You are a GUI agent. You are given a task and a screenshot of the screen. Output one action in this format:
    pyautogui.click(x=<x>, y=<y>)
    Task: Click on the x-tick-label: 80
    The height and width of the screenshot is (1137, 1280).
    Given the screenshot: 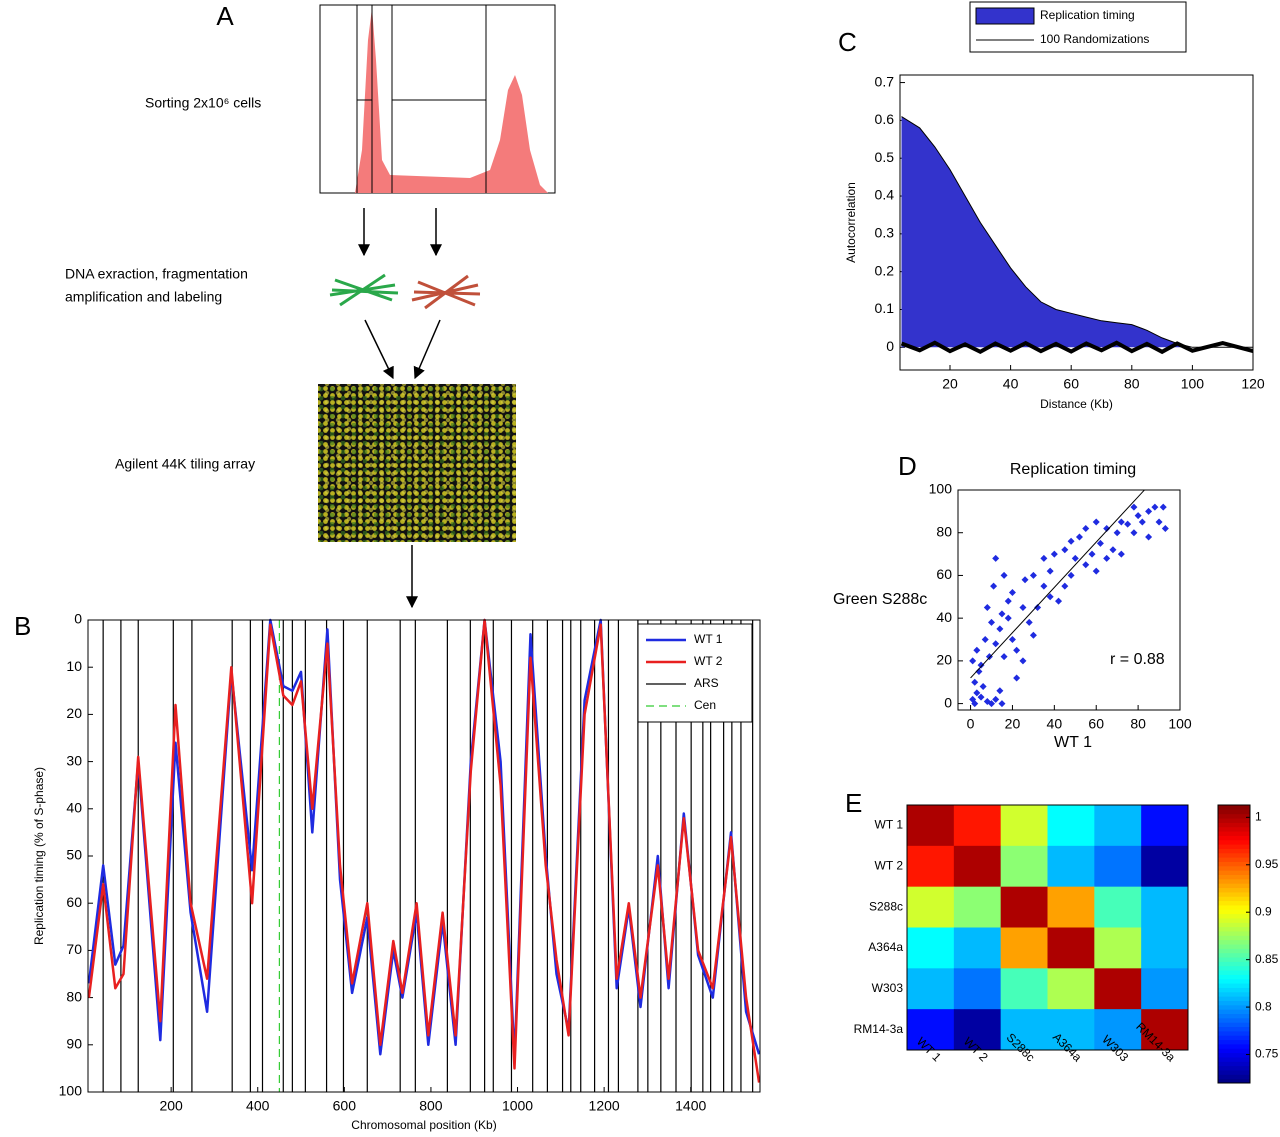 What is the action you would take?
    pyautogui.click(x=1132, y=384)
    